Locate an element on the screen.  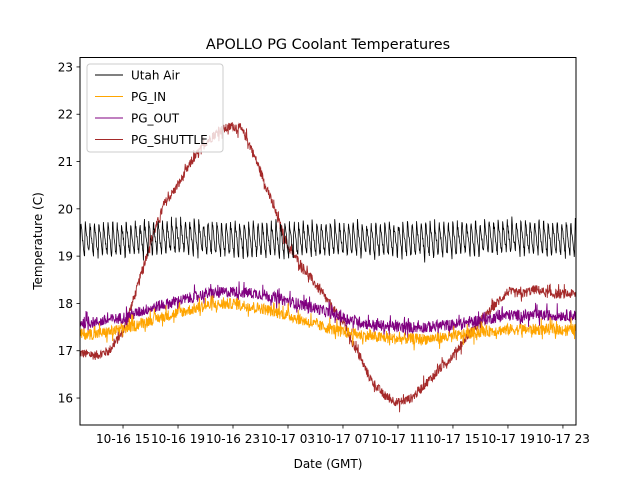
x-tick-label: 10-16 19 is located at coordinates (178, 439).